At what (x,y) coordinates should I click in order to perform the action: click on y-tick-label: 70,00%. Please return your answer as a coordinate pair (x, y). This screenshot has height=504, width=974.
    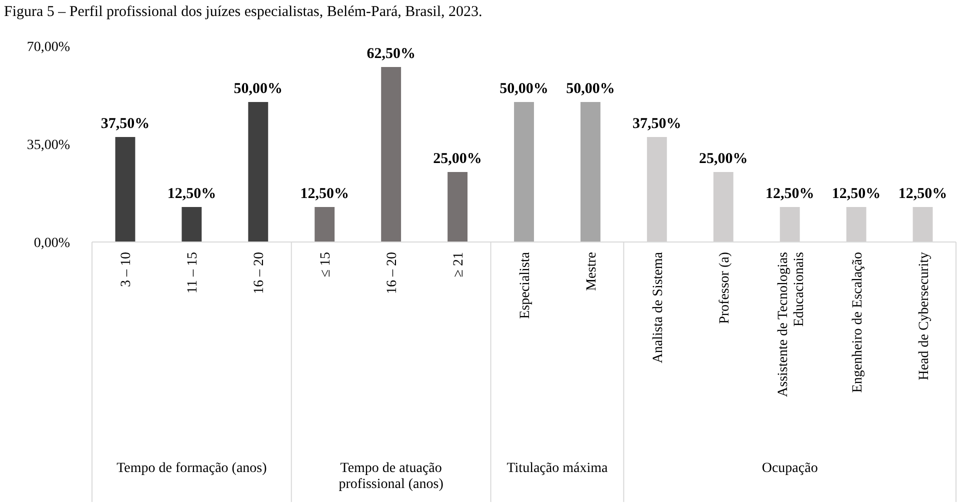
    Looking at the image, I should click on (48, 47).